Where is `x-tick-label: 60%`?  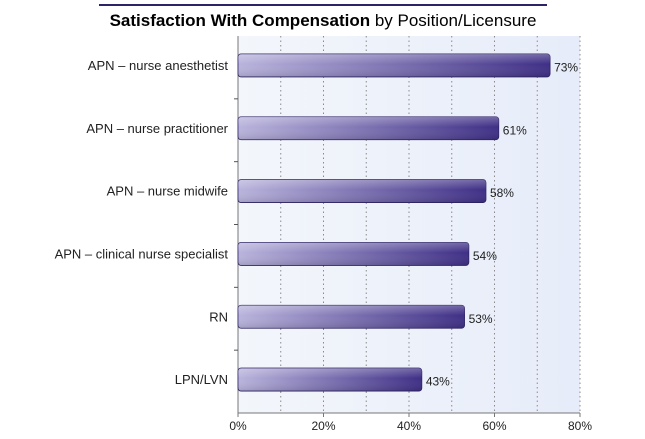 x-tick-label: 60% is located at coordinates (494, 426).